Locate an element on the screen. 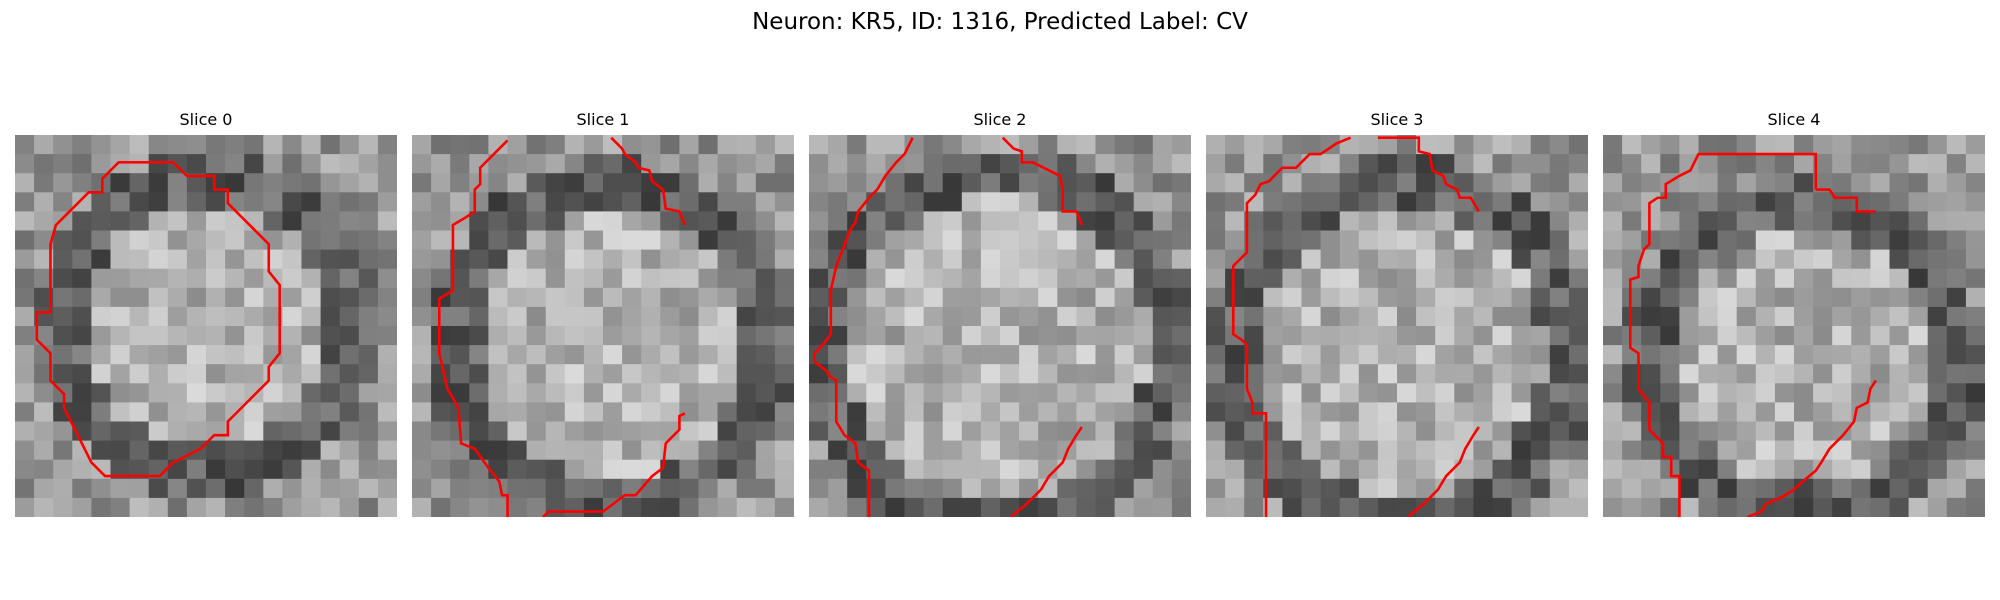 The width and height of the screenshot is (2000, 600). slice-1-image is located at coordinates (603, 326).